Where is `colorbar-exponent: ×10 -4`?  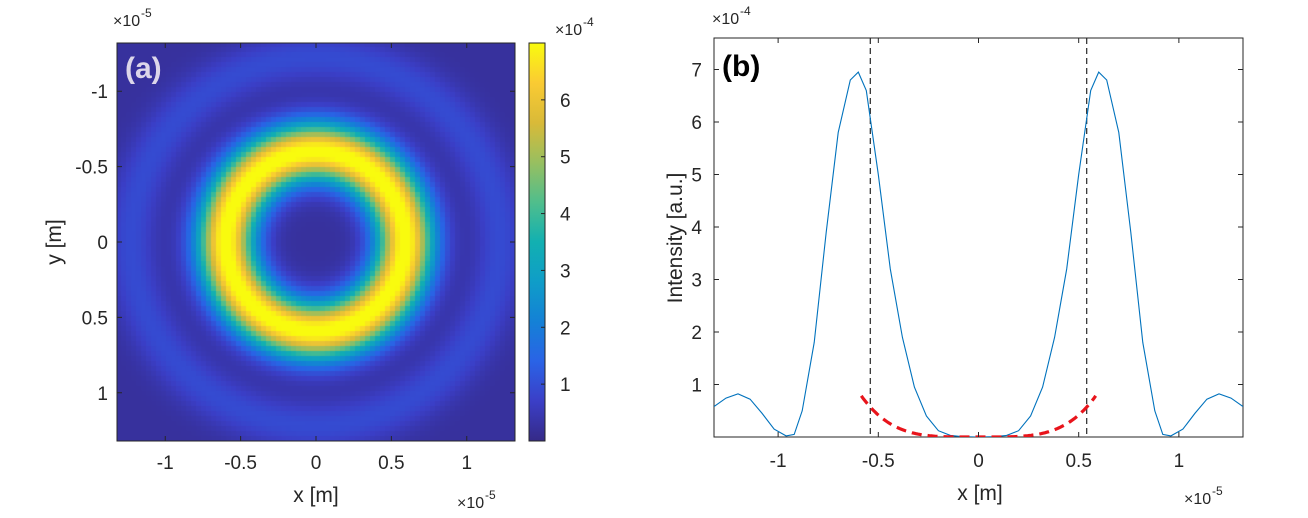 colorbar-exponent: ×10 -4 is located at coordinates (574, 27).